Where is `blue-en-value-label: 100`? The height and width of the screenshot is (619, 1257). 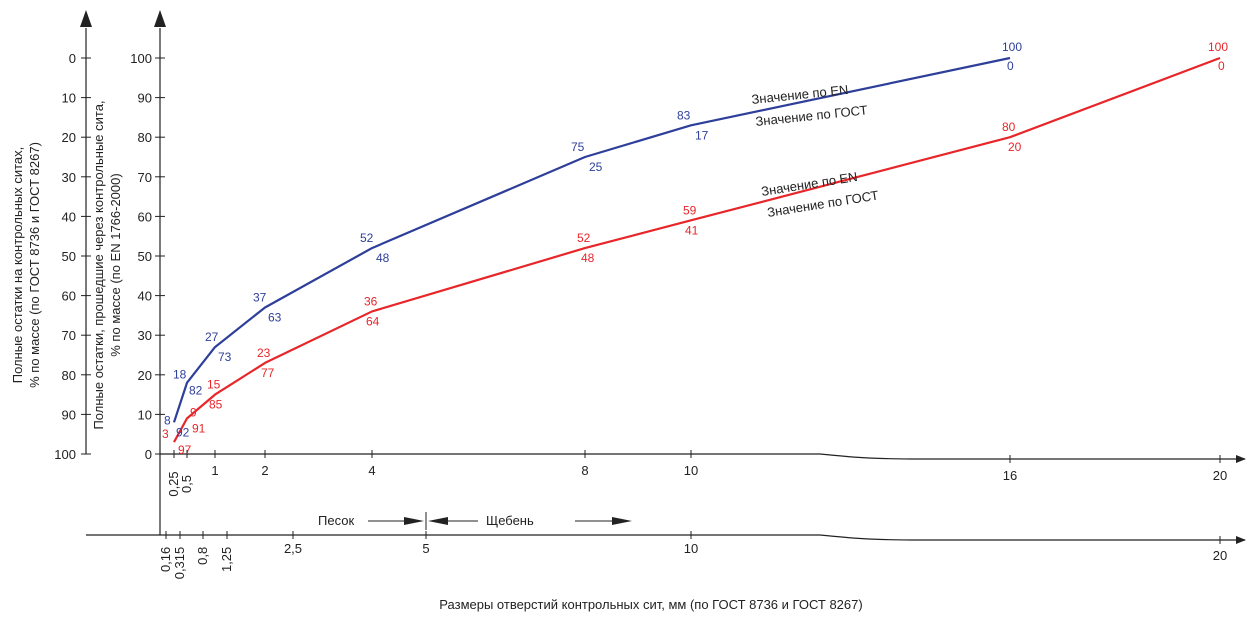 blue-en-value-label: 100 is located at coordinates (1012, 47).